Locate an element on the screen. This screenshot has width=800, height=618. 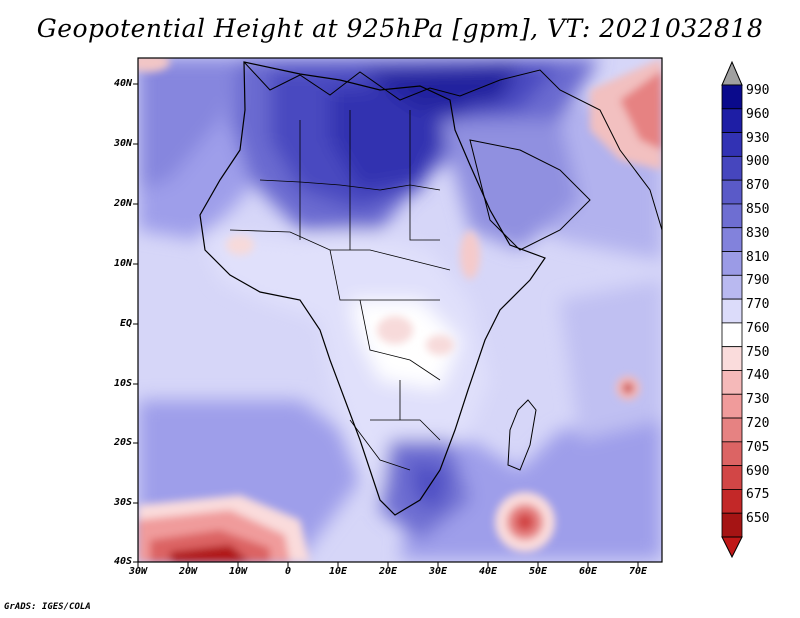
colorbar-label: 990 is located at coordinates (758, 90).